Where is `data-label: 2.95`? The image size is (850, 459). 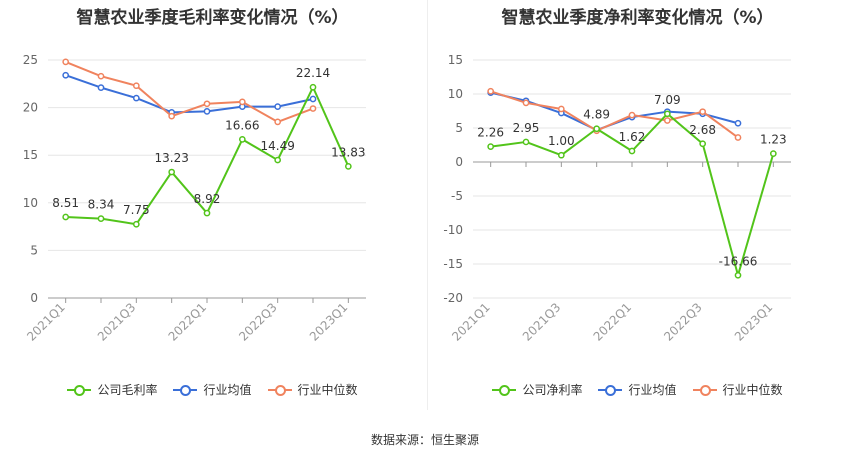
data-label: 2.95 is located at coordinates (526, 128).